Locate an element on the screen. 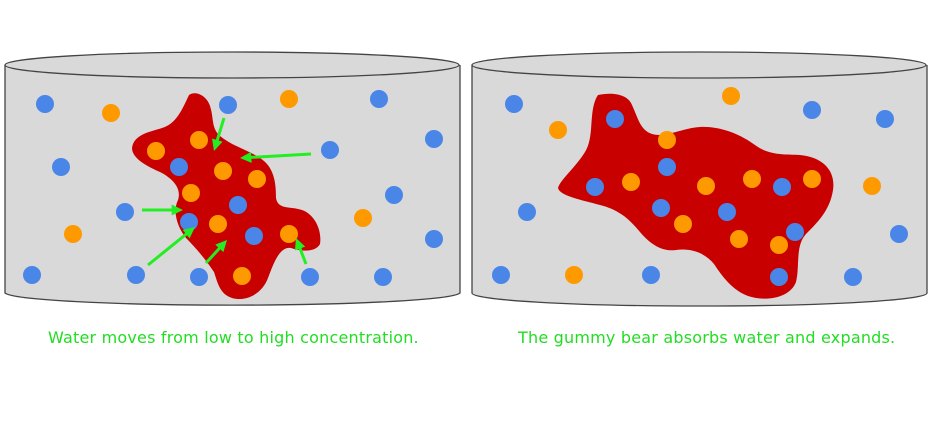  left-arrows is located at coordinates (227, 192).